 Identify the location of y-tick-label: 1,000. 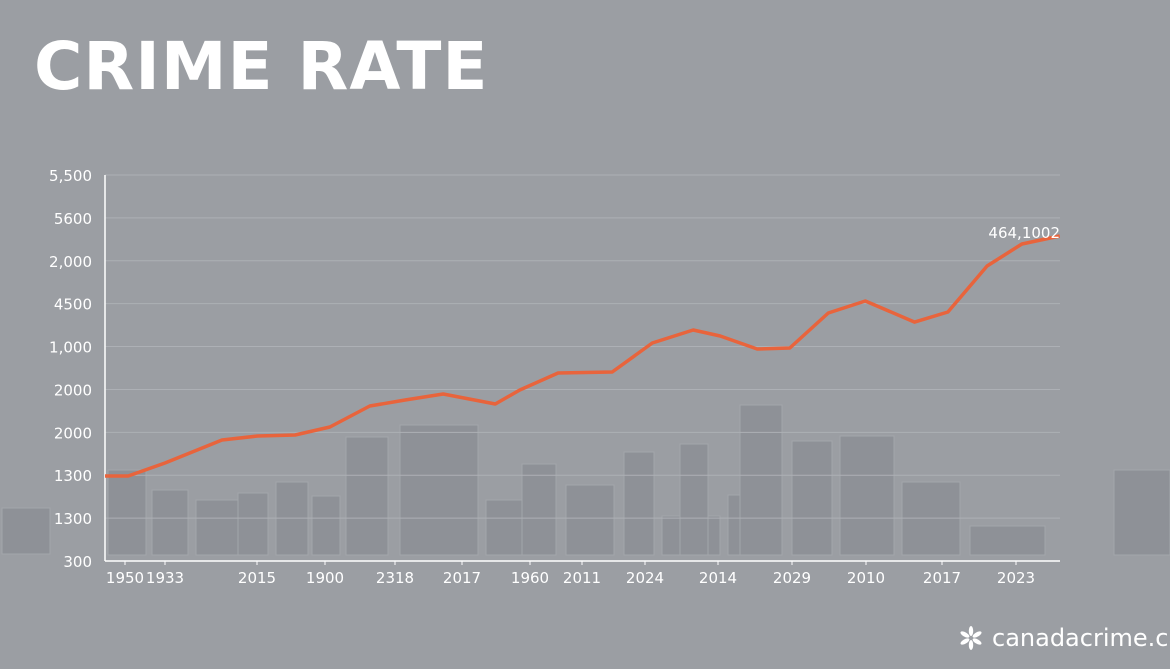
(70, 348).